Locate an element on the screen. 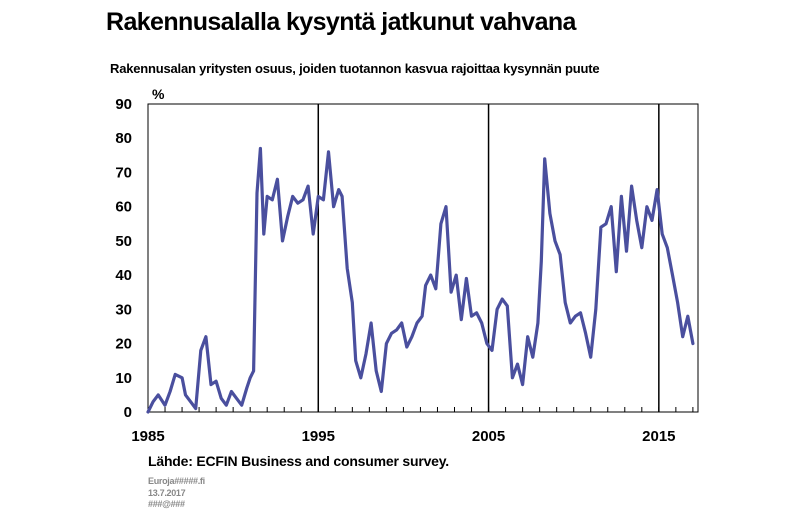 Image resolution: width=800 pixels, height=522 pixels. x-tick-label-1985: 1985 is located at coordinates (147, 436).